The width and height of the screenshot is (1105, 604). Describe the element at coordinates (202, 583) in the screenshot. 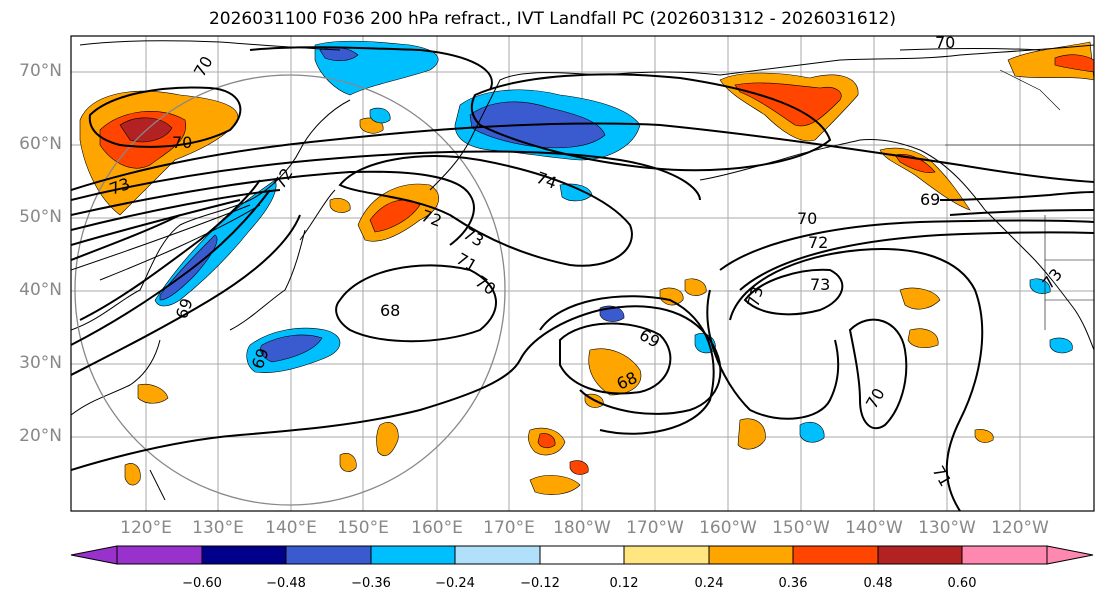

I see `colorbar-tick-label: −0.60` at that location.